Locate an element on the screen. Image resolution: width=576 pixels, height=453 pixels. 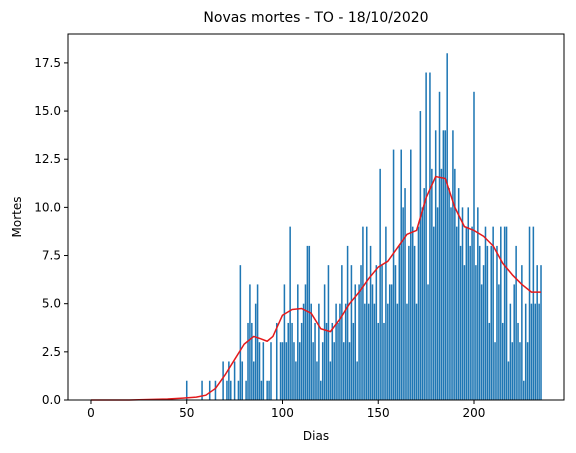
y-tick-label: 0.0 is located at coordinates (51, 400).